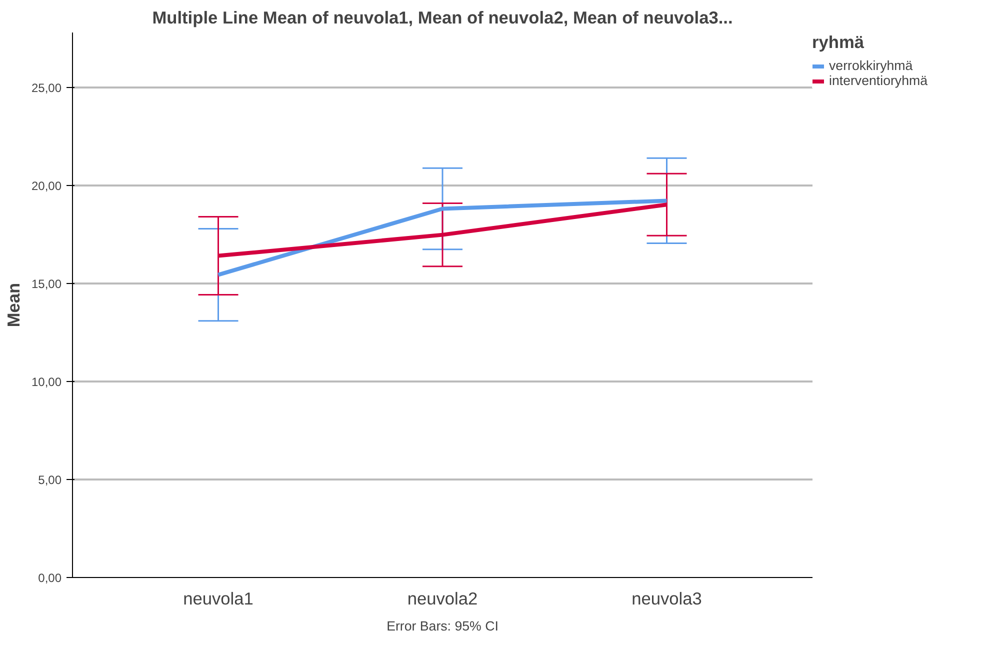 Image resolution: width=988 pixels, height=651 pixels. What do you see at coordinates (667, 598) in the screenshot?
I see `x-tick-label: neuvola3` at bounding box center [667, 598].